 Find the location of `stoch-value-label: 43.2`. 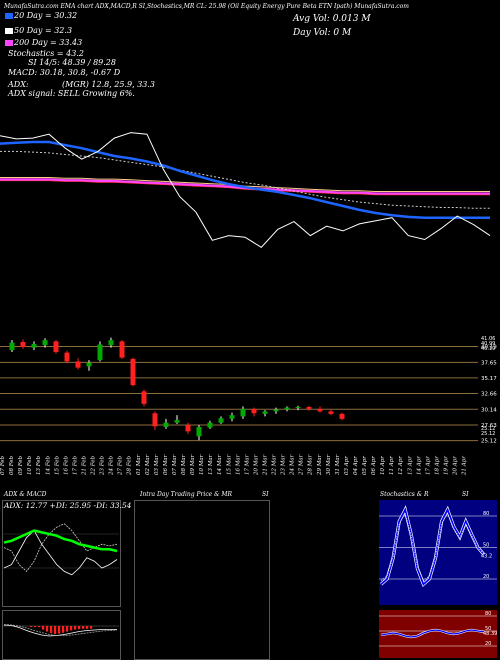

stoch-value-label: 43.2 is located at coordinates (486, 557).